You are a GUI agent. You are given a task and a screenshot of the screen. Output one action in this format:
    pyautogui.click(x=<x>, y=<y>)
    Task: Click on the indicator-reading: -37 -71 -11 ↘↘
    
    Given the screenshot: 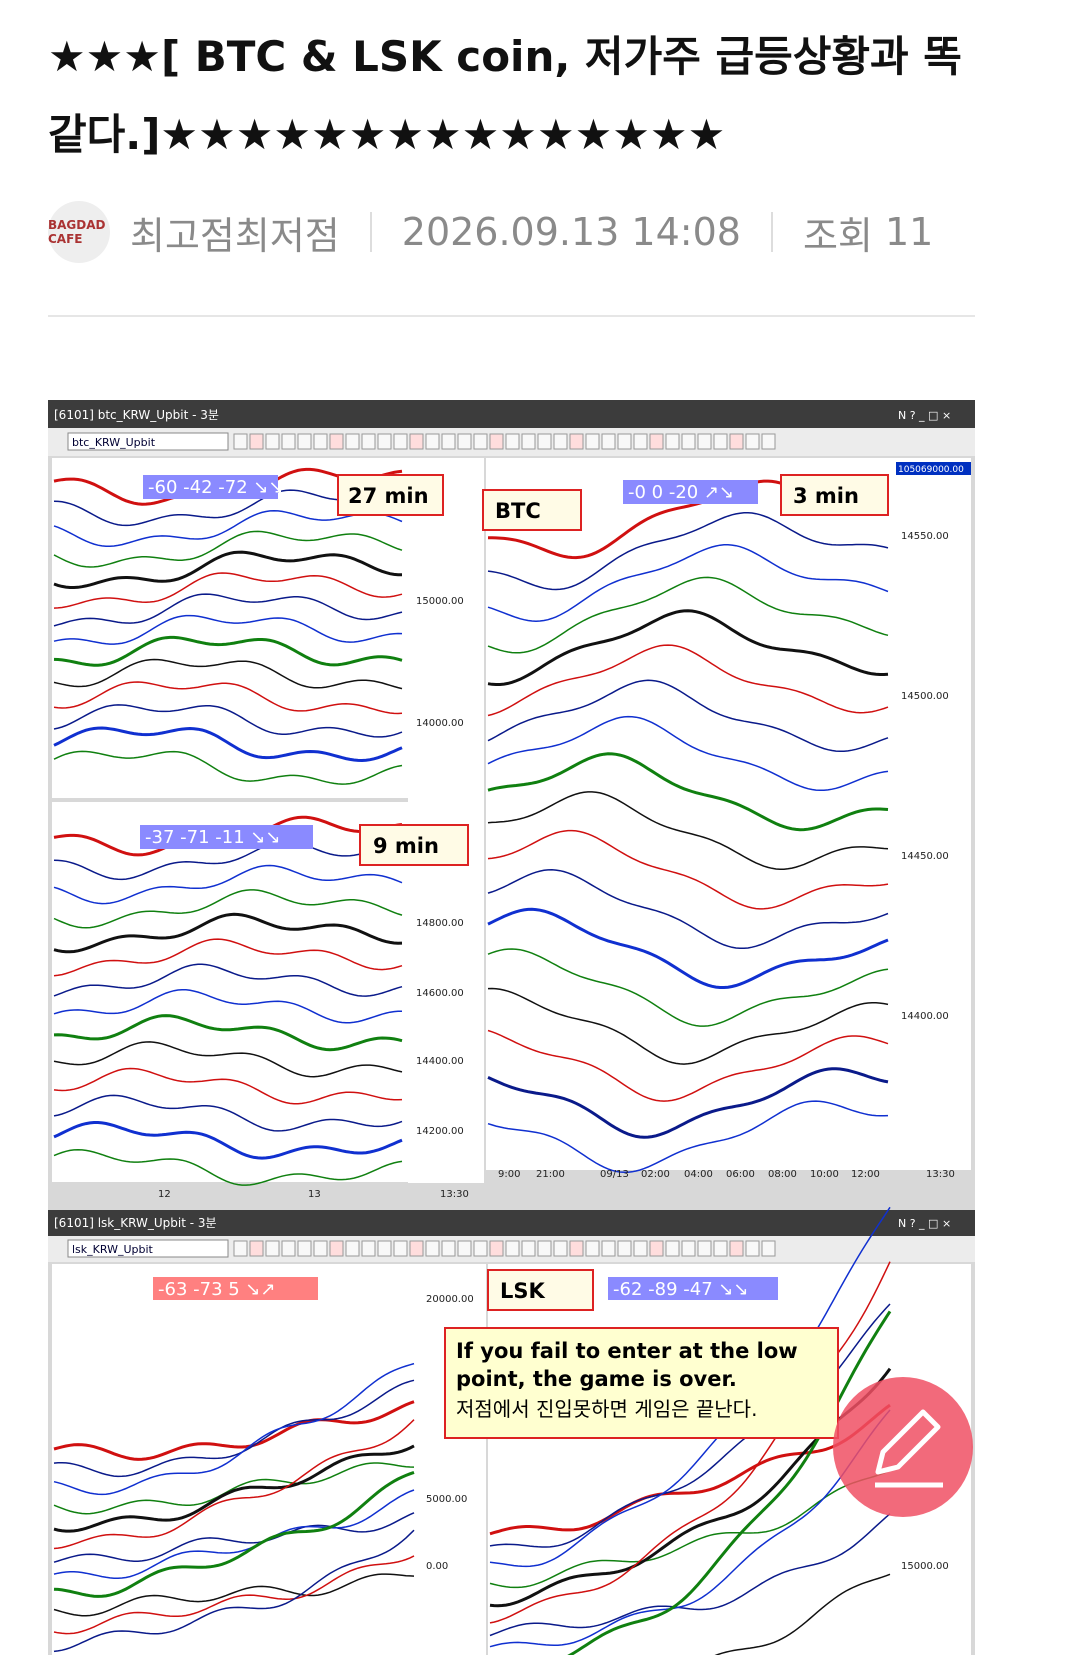 What is the action you would take?
    pyautogui.click(x=213, y=837)
    